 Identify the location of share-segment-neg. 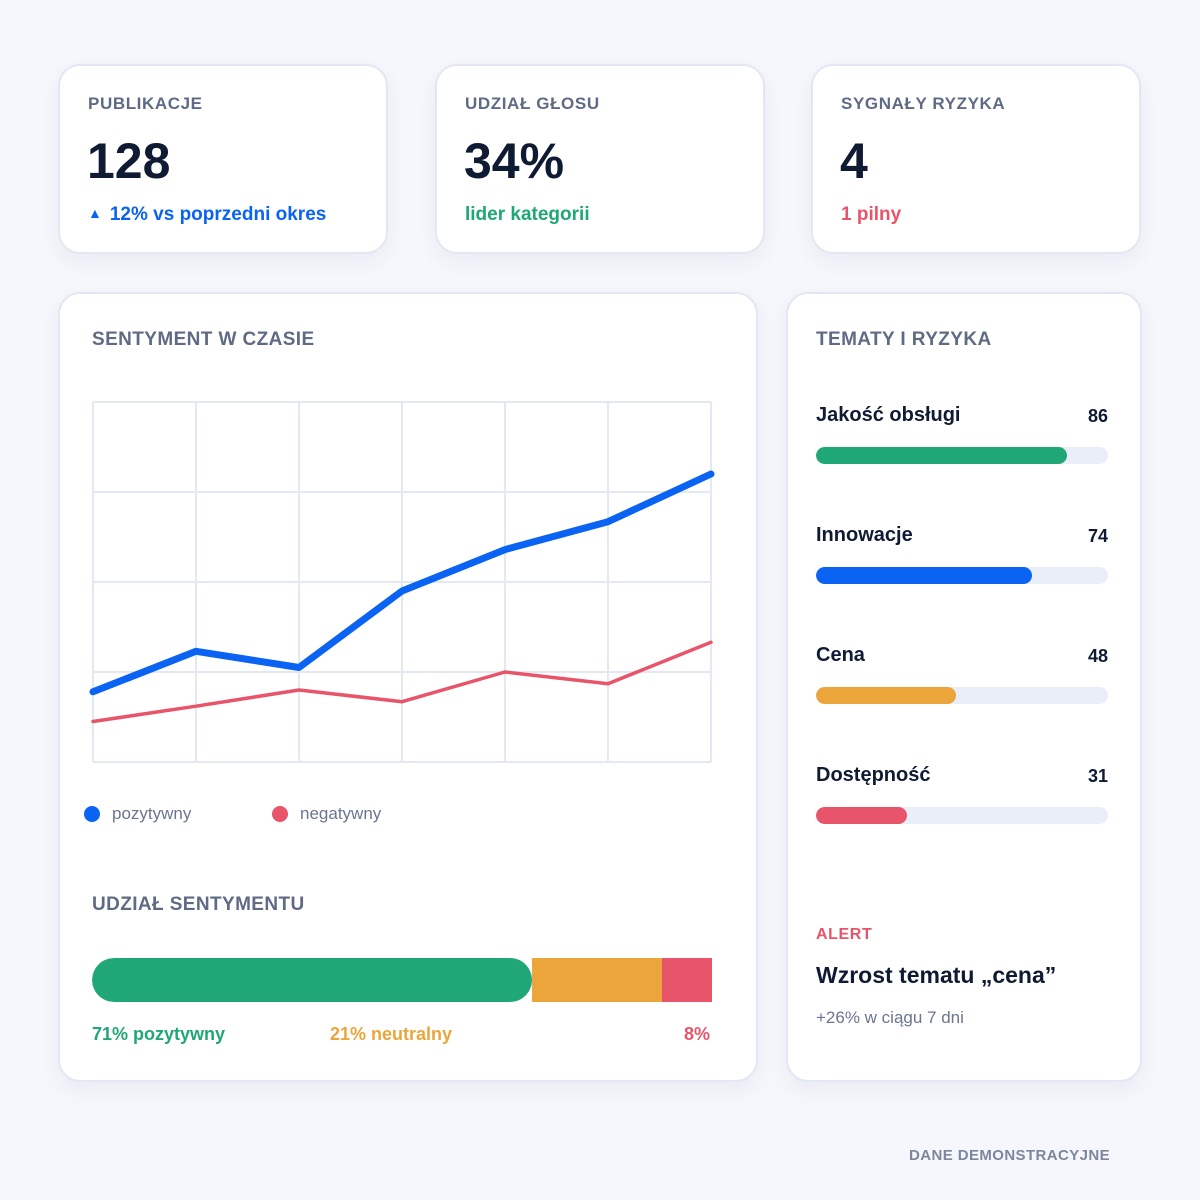
(687, 980).